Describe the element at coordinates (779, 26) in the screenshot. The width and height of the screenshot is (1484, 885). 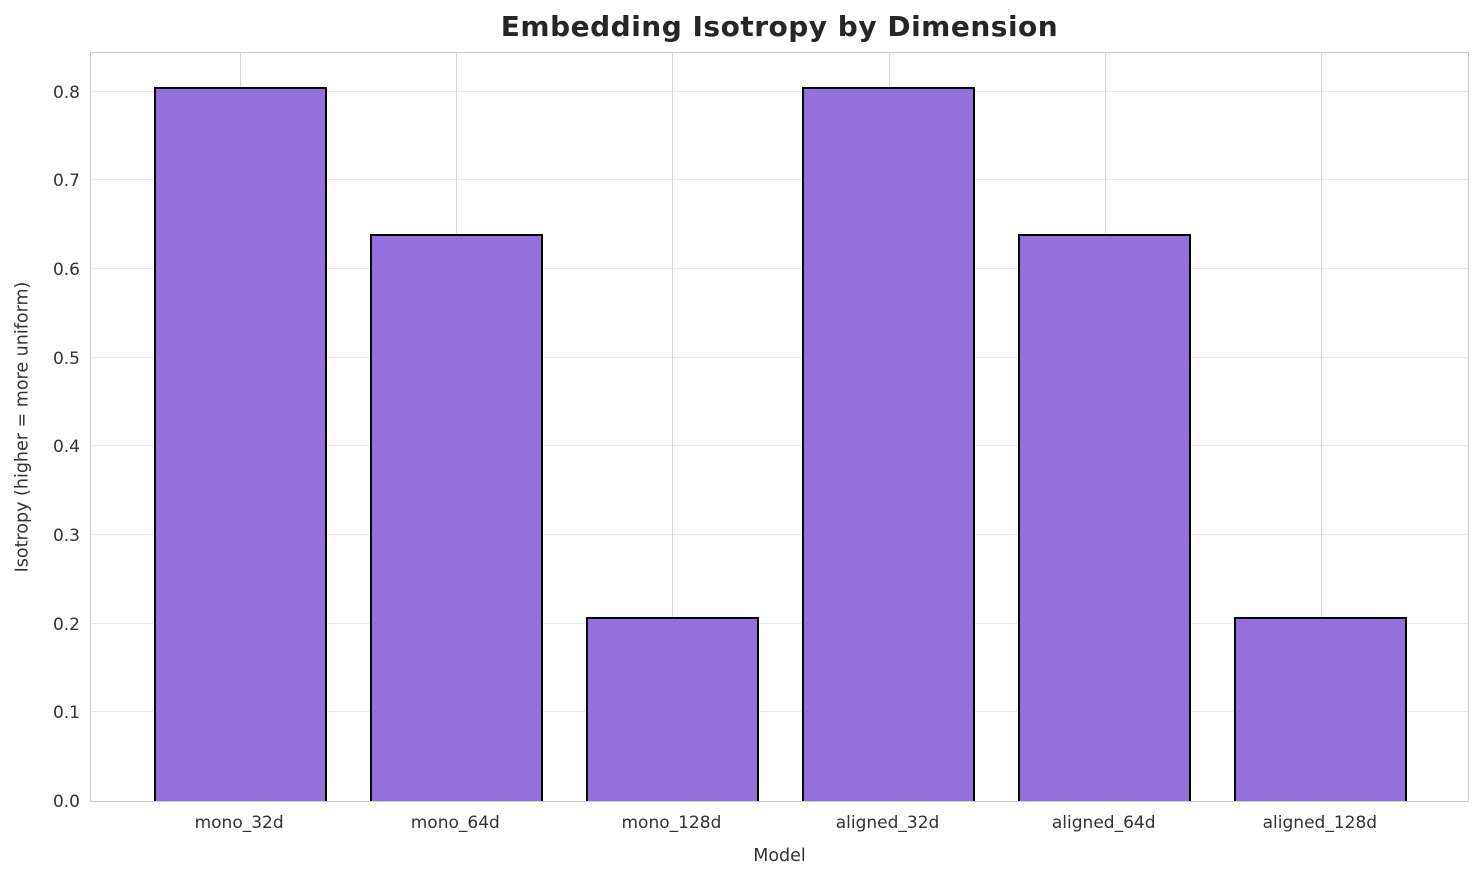
I see `chart-title: Embedding Isotropy by Dimension` at that location.